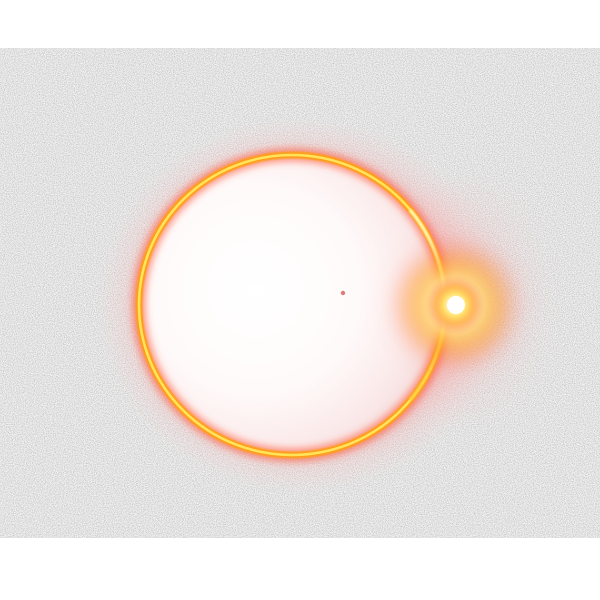 This screenshot has width=600, height=600. Describe the element at coordinates (343, 293) in the screenshot. I see `center-dot` at that location.